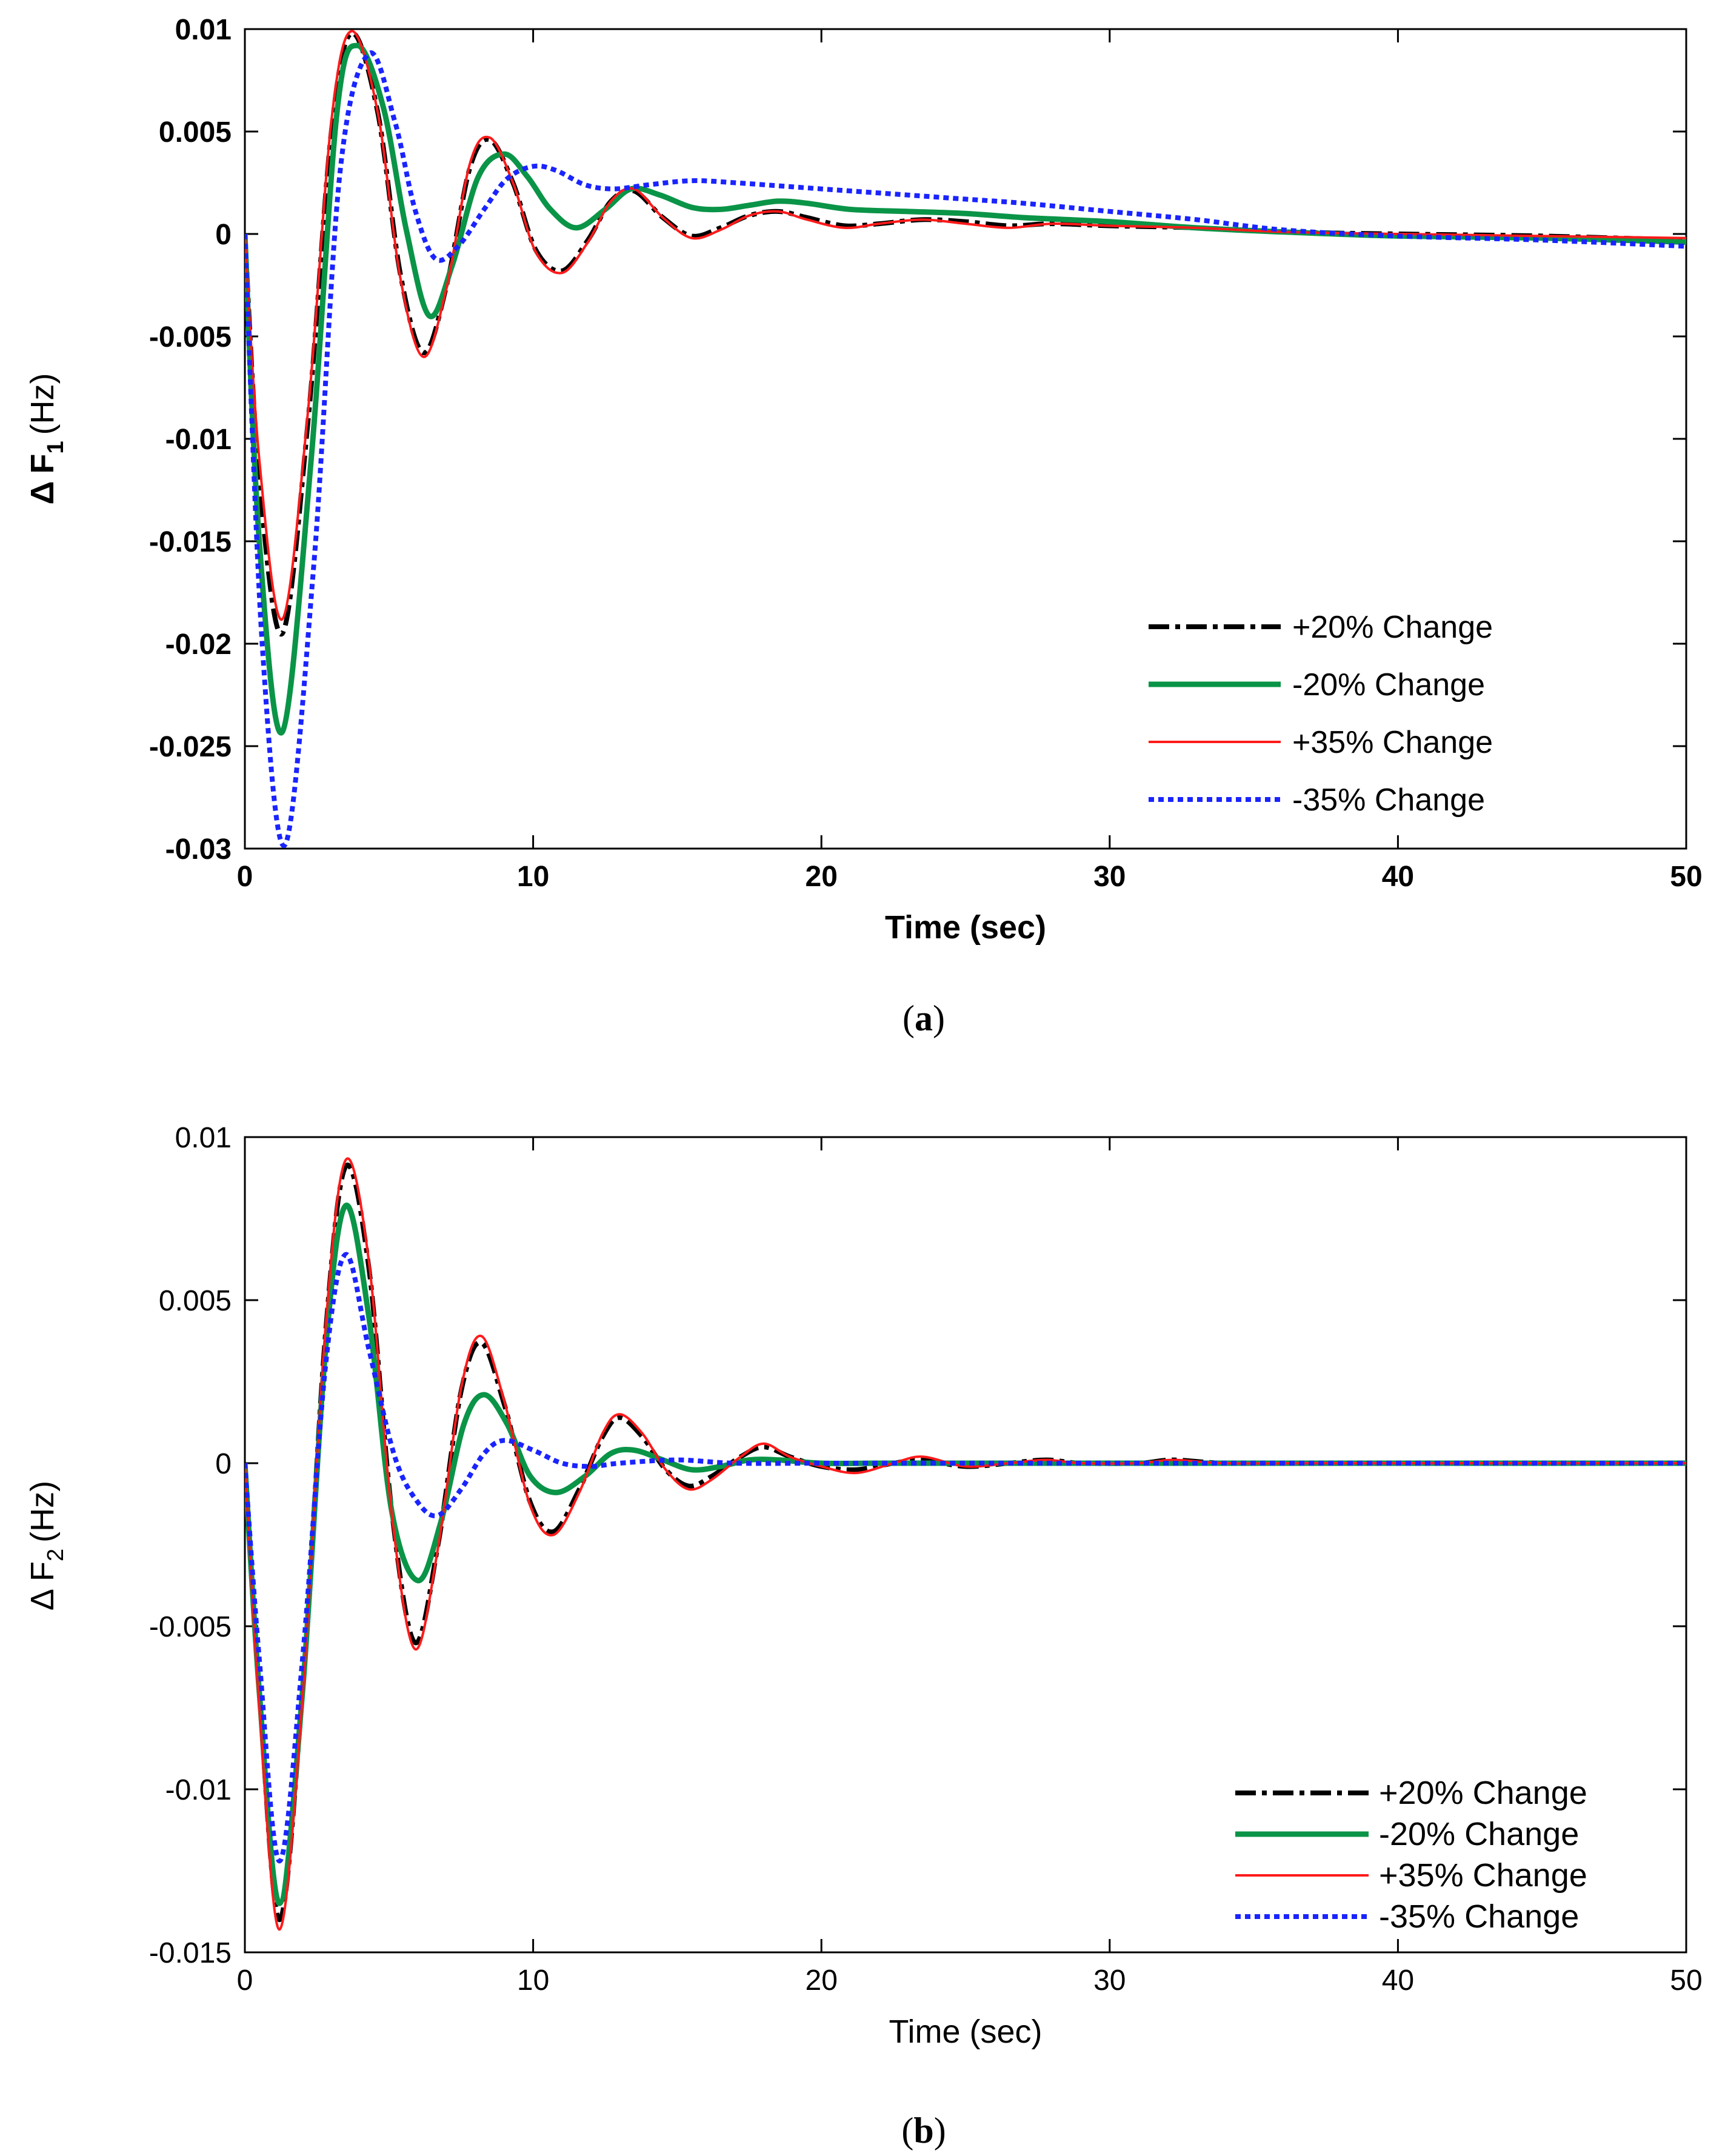 This screenshot has width=1725, height=2156. What do you see at coordinates (46, 1545) in the screenshot?
I see `y-axis-label-b: ΔF2 (Hz)` at bounding box center [46, 1545].